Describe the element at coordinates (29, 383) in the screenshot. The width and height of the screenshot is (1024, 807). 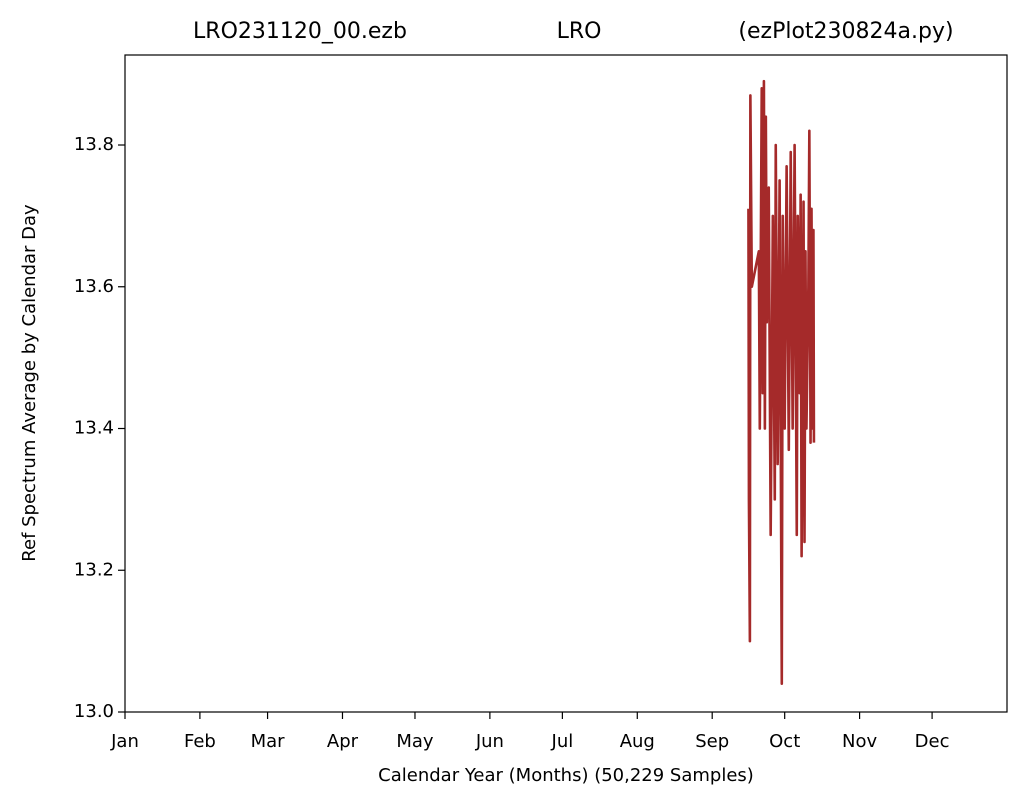
I see `y-axis-label: Ref Spectrum Average by Calendar Day` at that location.